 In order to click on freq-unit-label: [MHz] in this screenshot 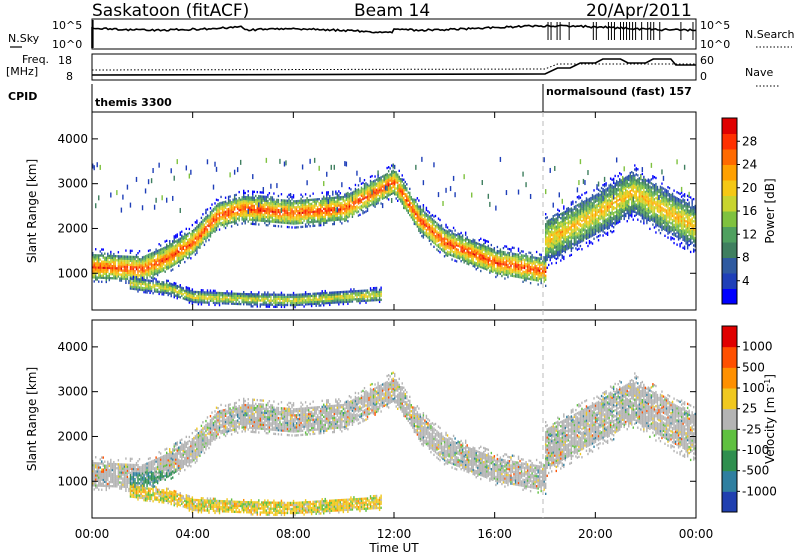, I will do `click(22, 71)`.